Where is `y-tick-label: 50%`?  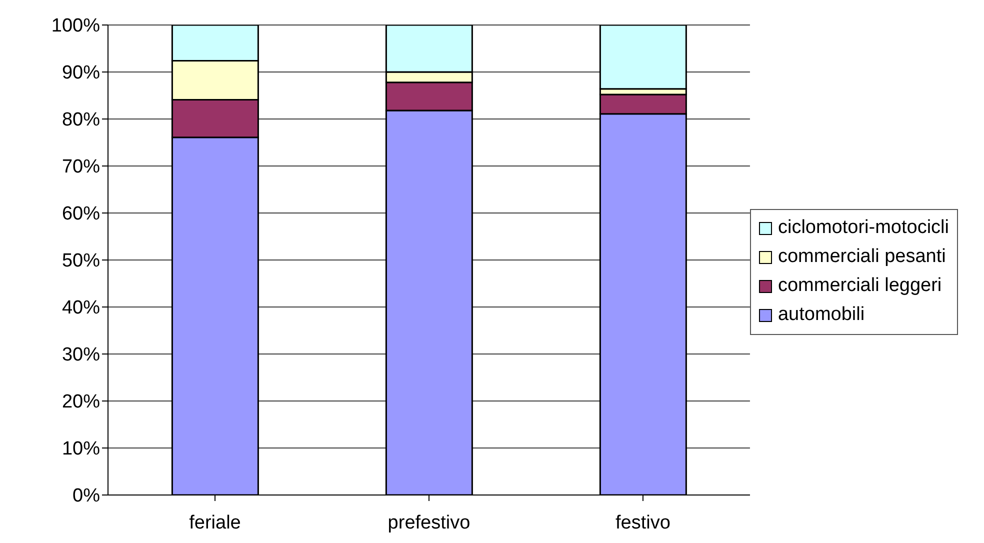 y-tick-label: 50% is located at coordinates (81, 261).